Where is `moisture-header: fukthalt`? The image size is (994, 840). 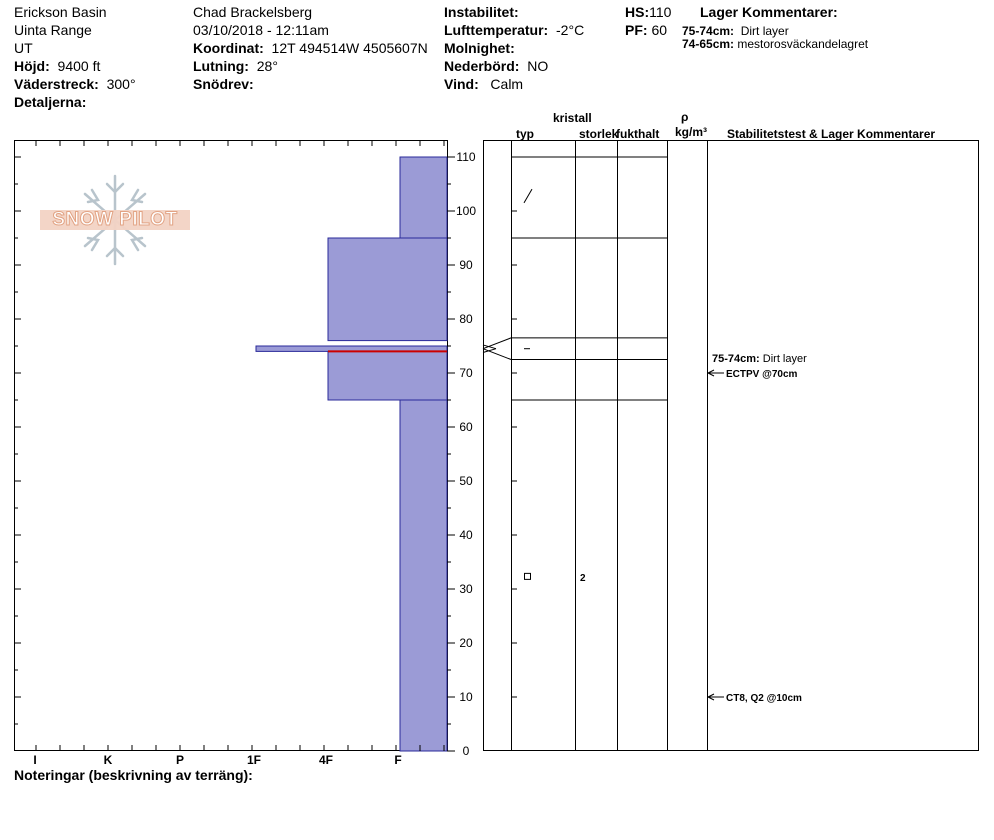 moisture-header: fukthalt is located at coordinates (638, 134).